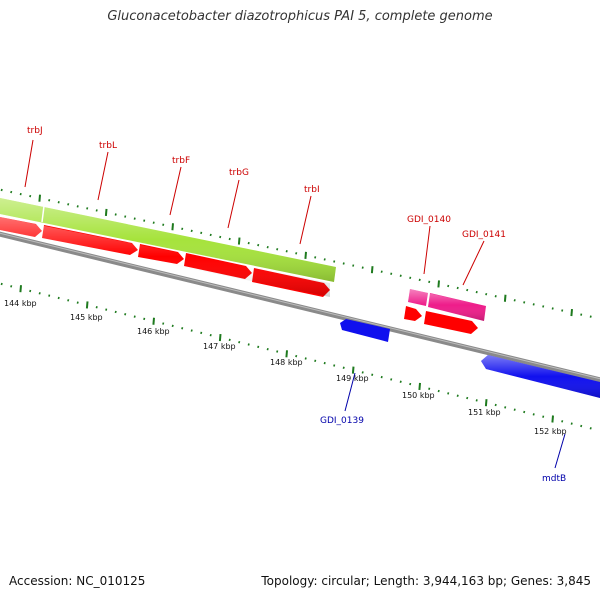 Image resolution: width=600 pixels, height=600 pixels. I want to click on scale-label: 149 kbp, so click(352, 378).